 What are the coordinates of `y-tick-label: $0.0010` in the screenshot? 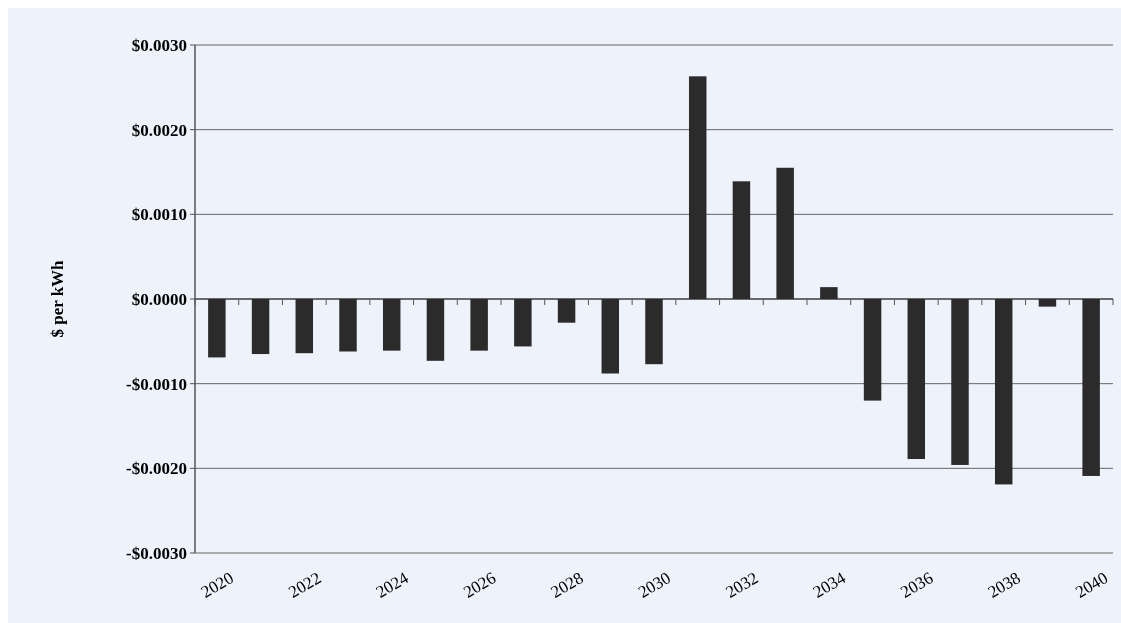 It's located at (159, 215).